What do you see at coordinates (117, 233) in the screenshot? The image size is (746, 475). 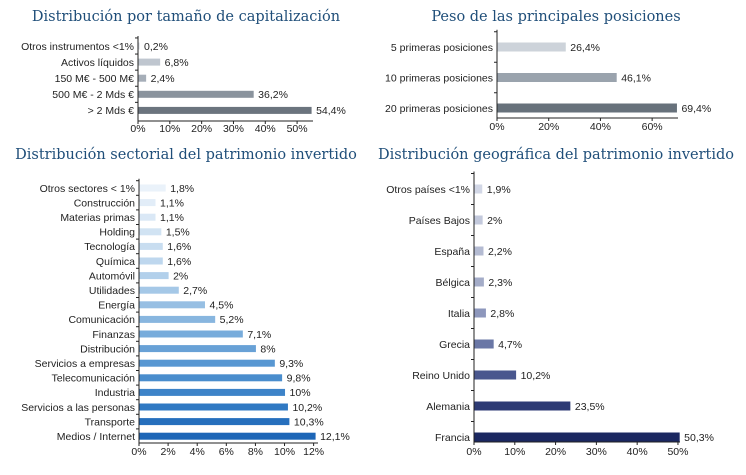 I see `sec-category-label: Holding` at bounding box center [117, 233].